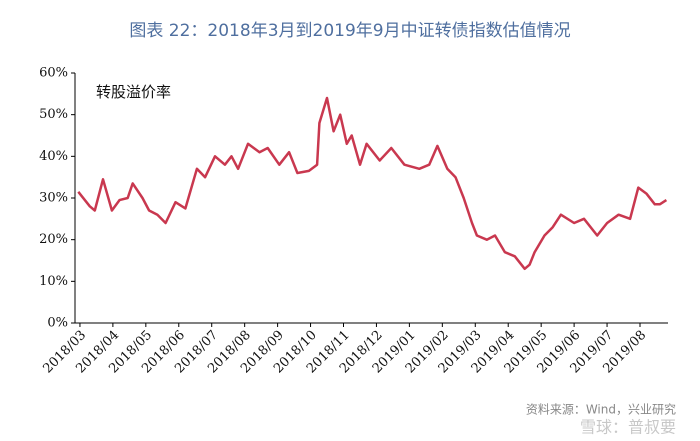 This screenshot has width=700, height=441. Describe the element at coordinates (57, 323) in the screenshot. I see `y-tick-label: 0%` at that location.